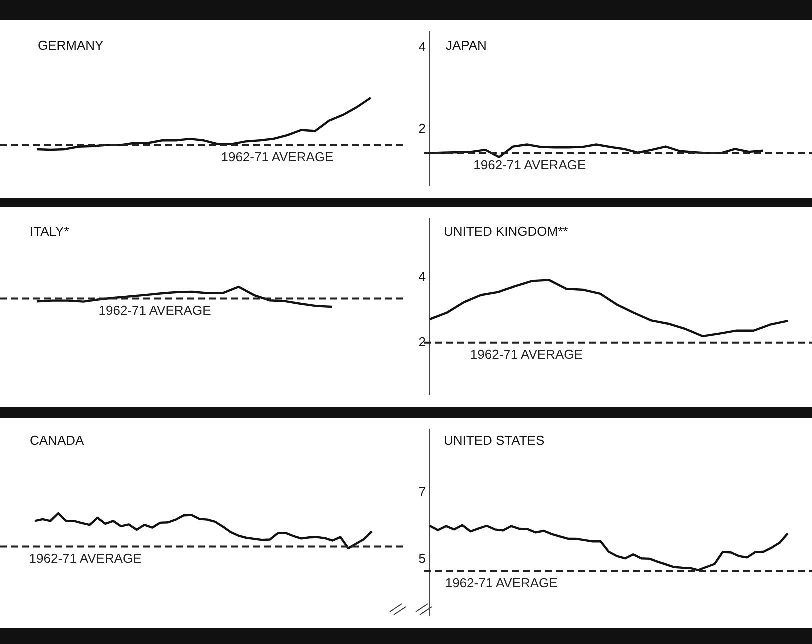 The height and width of the screenshot is (644, 812). What do you see at coordinates (71, 45) in the screenshot?
I see `chart-title: GERMANY` at bounding box center [71, 45].